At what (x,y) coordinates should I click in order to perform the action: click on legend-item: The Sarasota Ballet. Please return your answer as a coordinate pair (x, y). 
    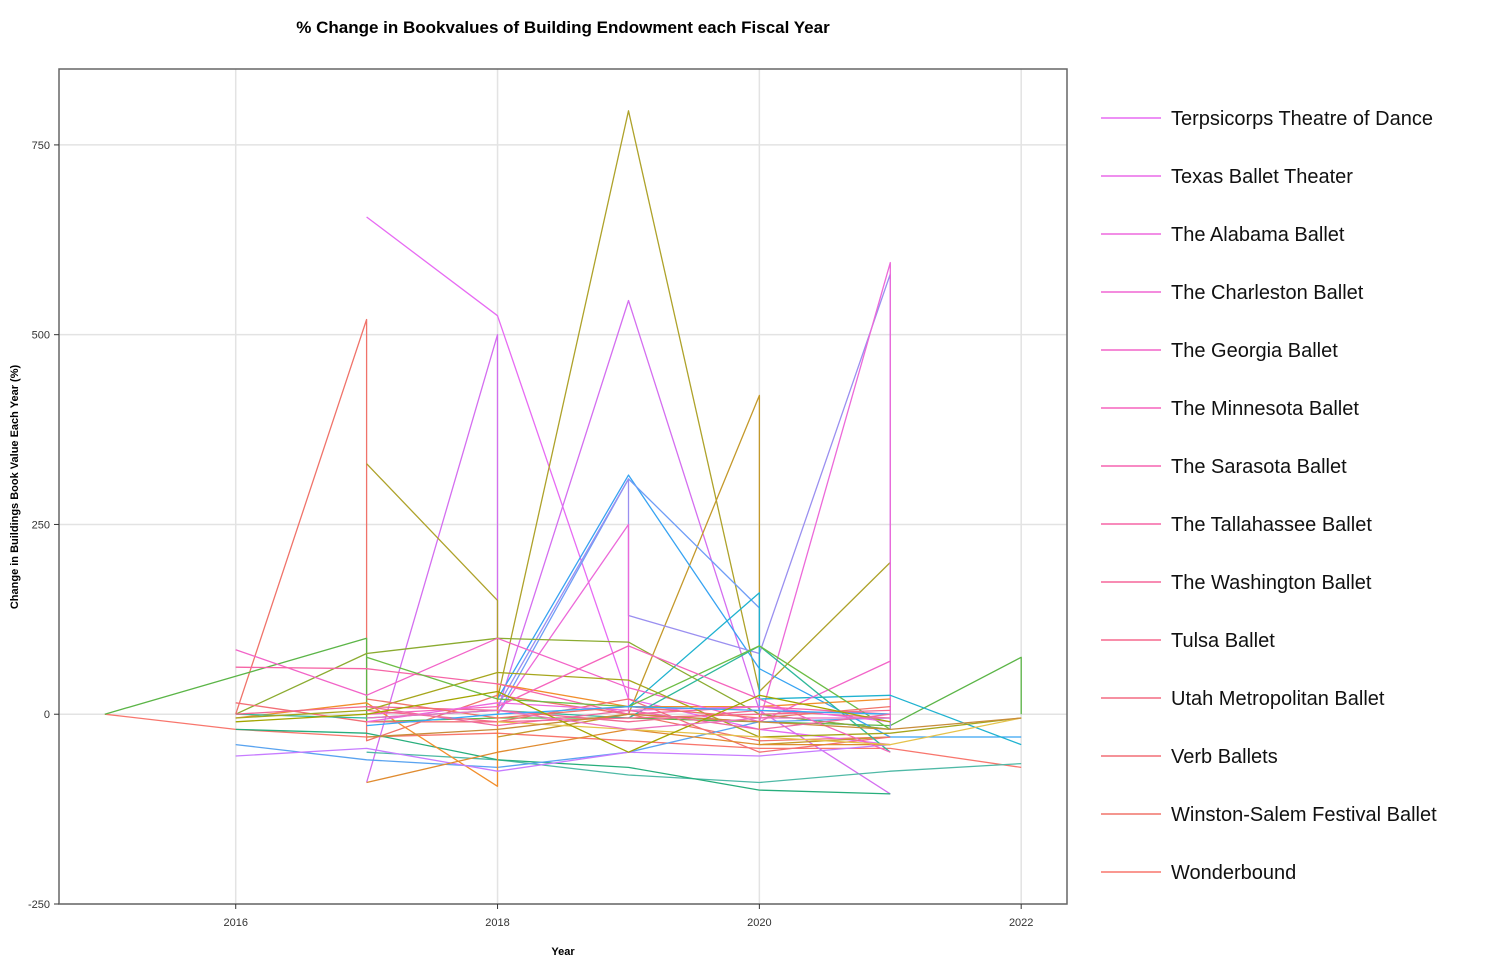
    Looking at the image, I should click on (1224, 467).